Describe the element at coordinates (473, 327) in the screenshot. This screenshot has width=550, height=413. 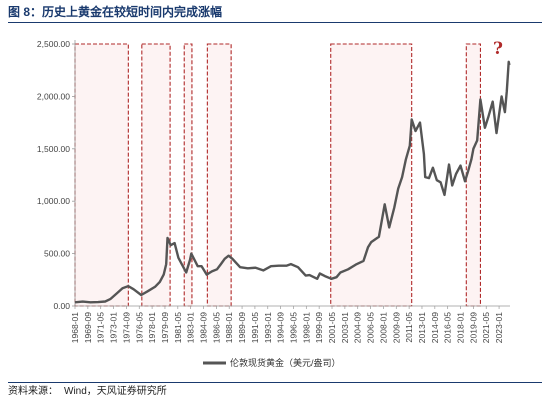
I see `x-tick-label: 2019-09` at that location.